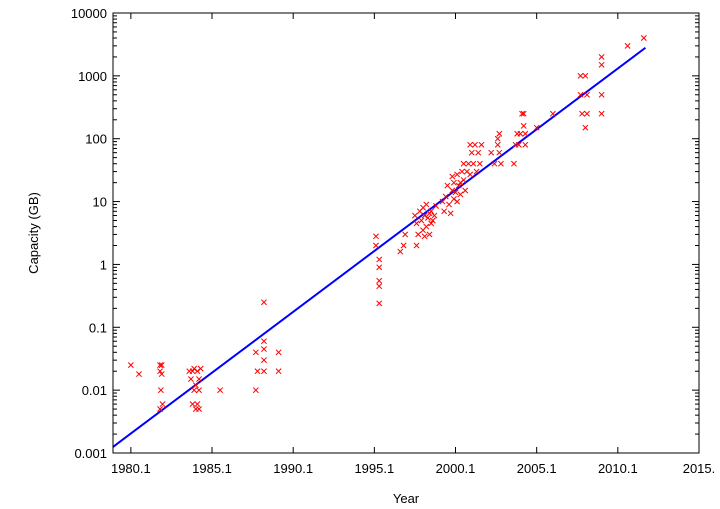 This screenshot has height=509, width=720. What do you see at coordinates (103, 264) in the screenshot?
I see `y-tick-label: 1` at bounding box center [103, 264].